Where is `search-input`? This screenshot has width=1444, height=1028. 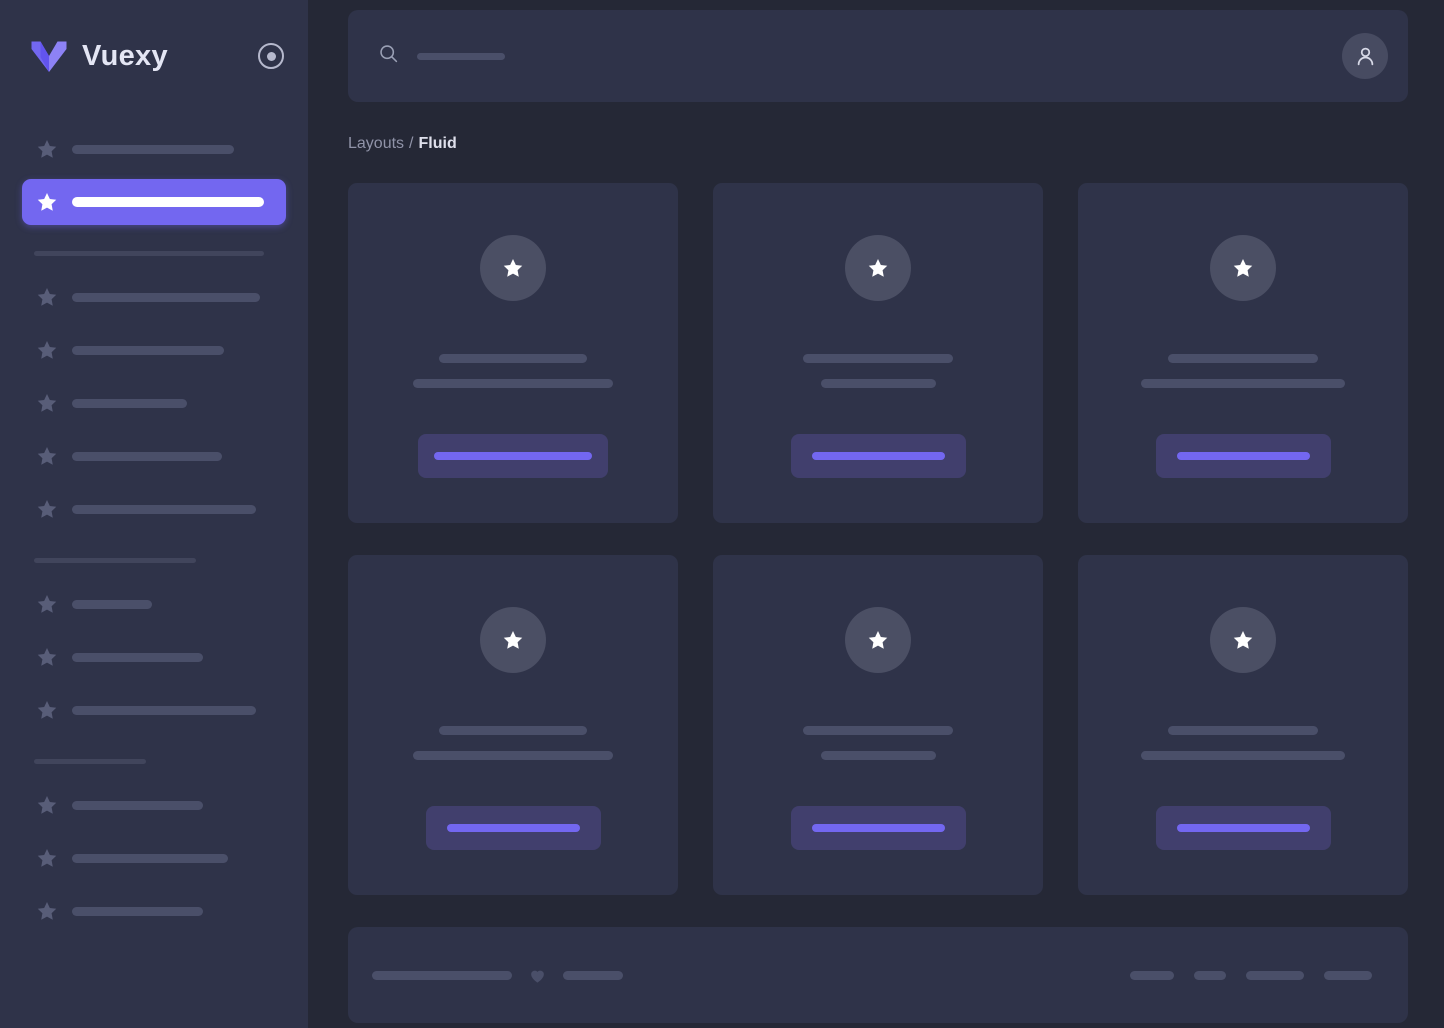 search-input is located at coordinates (860, 56).